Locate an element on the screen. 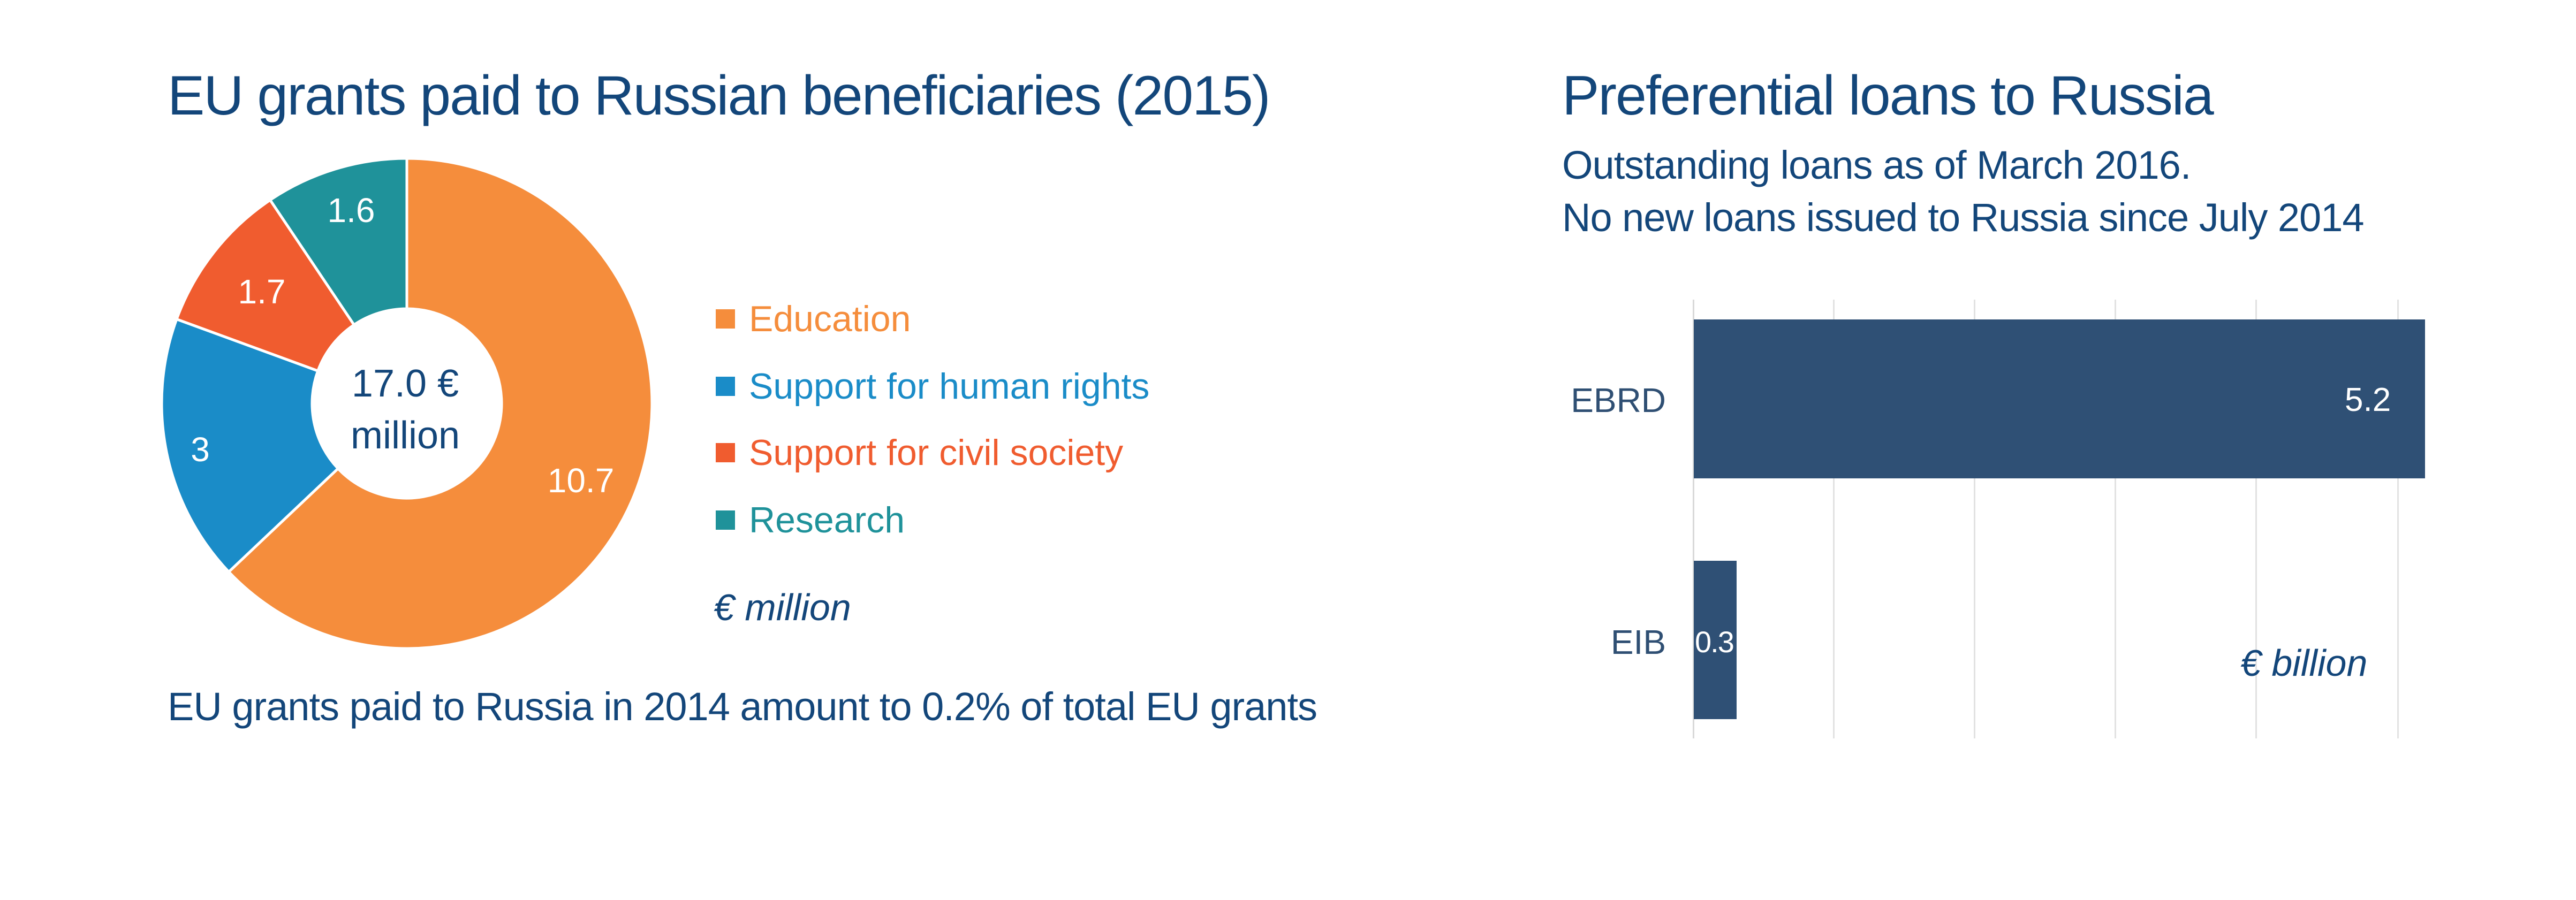  legend-item-research: Research is located at coordinates (810, 520).